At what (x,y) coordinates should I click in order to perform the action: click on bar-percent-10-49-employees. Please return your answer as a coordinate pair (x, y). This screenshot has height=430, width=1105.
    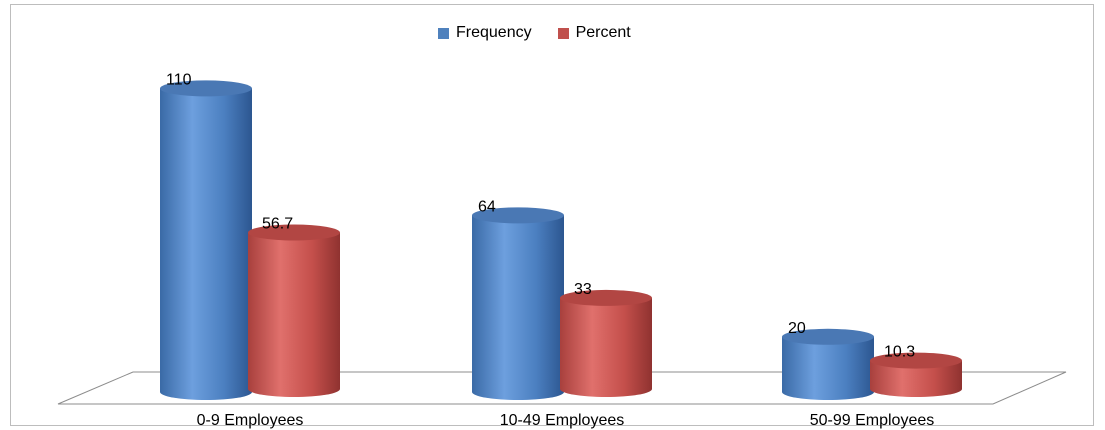
    Looking at the image, I should click on (606, 343).